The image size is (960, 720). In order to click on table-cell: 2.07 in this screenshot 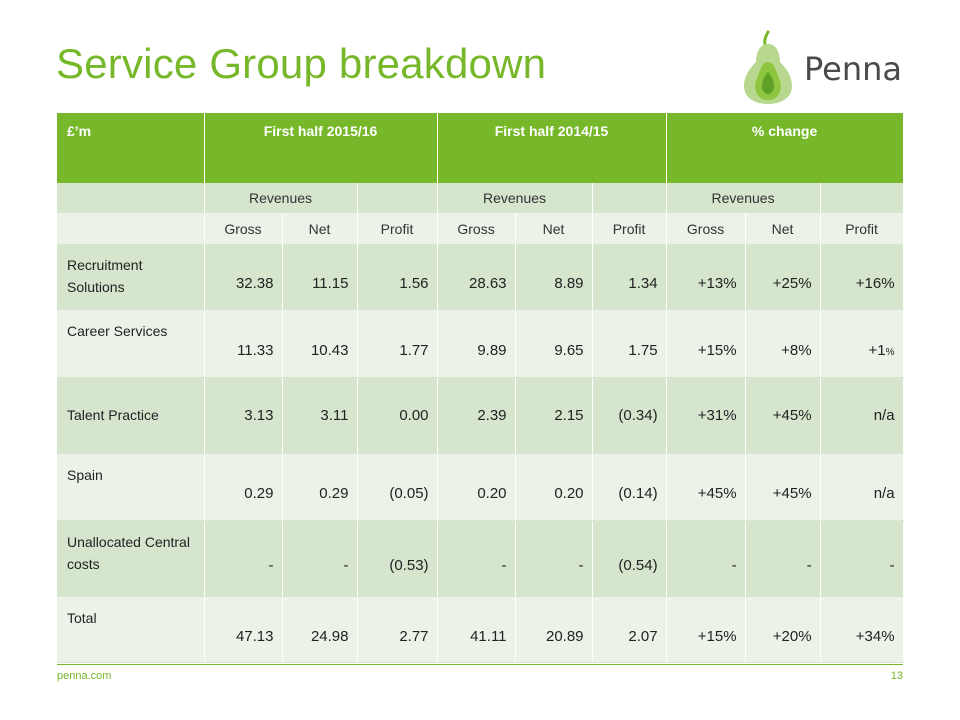, I will do `click(629, 629)`.